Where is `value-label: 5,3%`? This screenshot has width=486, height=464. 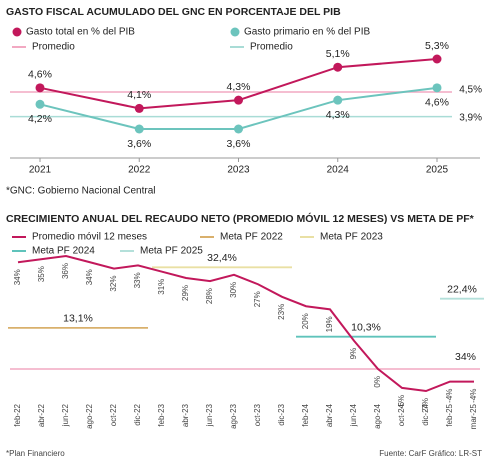 value-label: 5,3% is located at coordinates (437, 46).